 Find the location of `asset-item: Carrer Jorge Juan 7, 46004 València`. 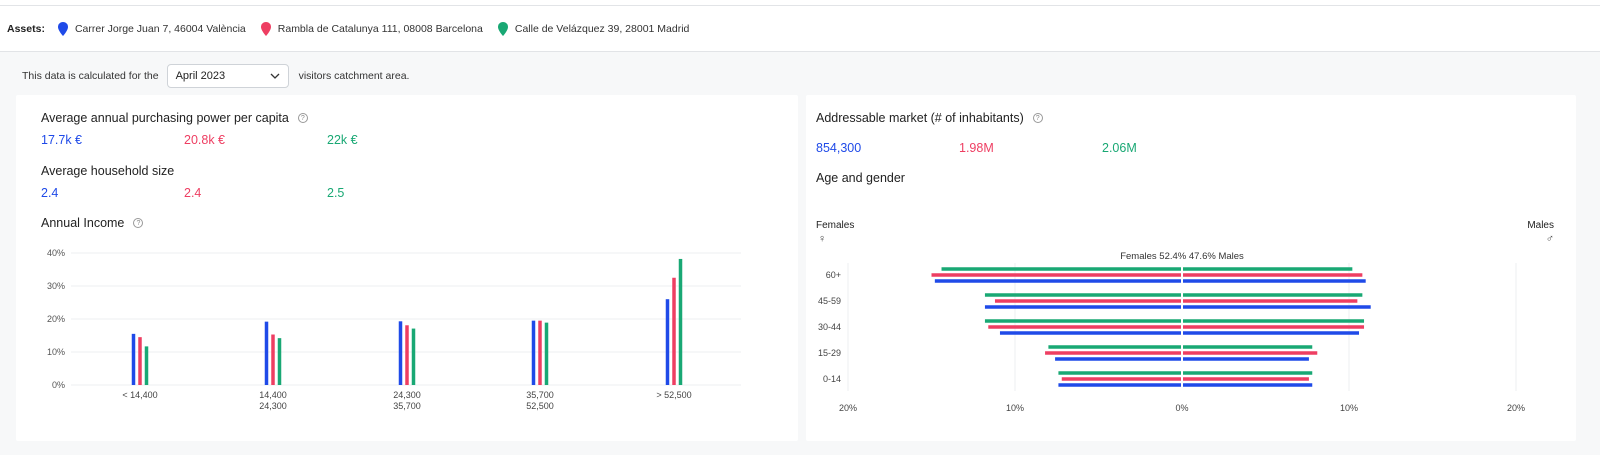

asset-item: Carrer Jorge Juan 7, 46004 València is located at coordinates (151, 28).